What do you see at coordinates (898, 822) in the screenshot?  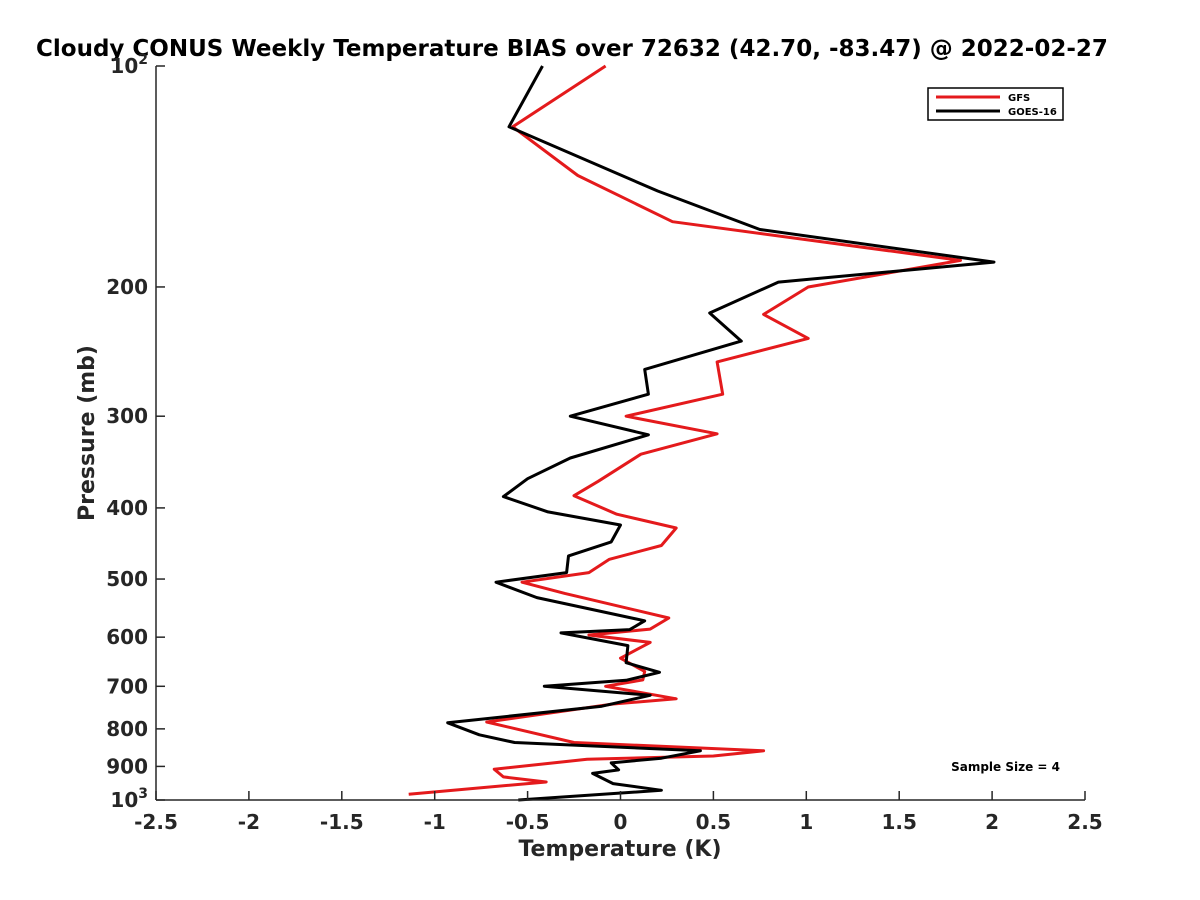 I see `x-tick-label: 1.5` at bounding box center [898, 822].